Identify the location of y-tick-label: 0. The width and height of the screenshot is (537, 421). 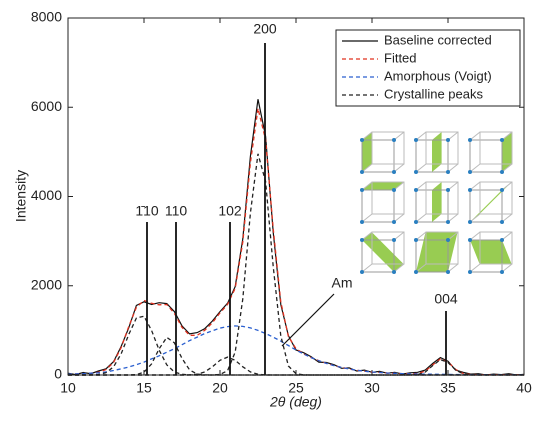
(58, 374).